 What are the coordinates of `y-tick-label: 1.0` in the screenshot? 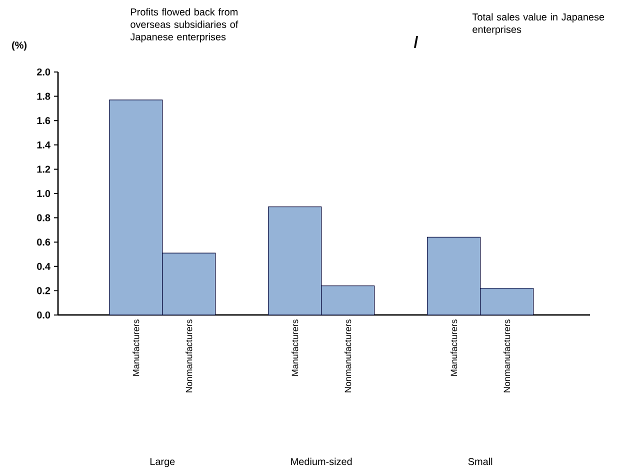 It's located at (43, 194).